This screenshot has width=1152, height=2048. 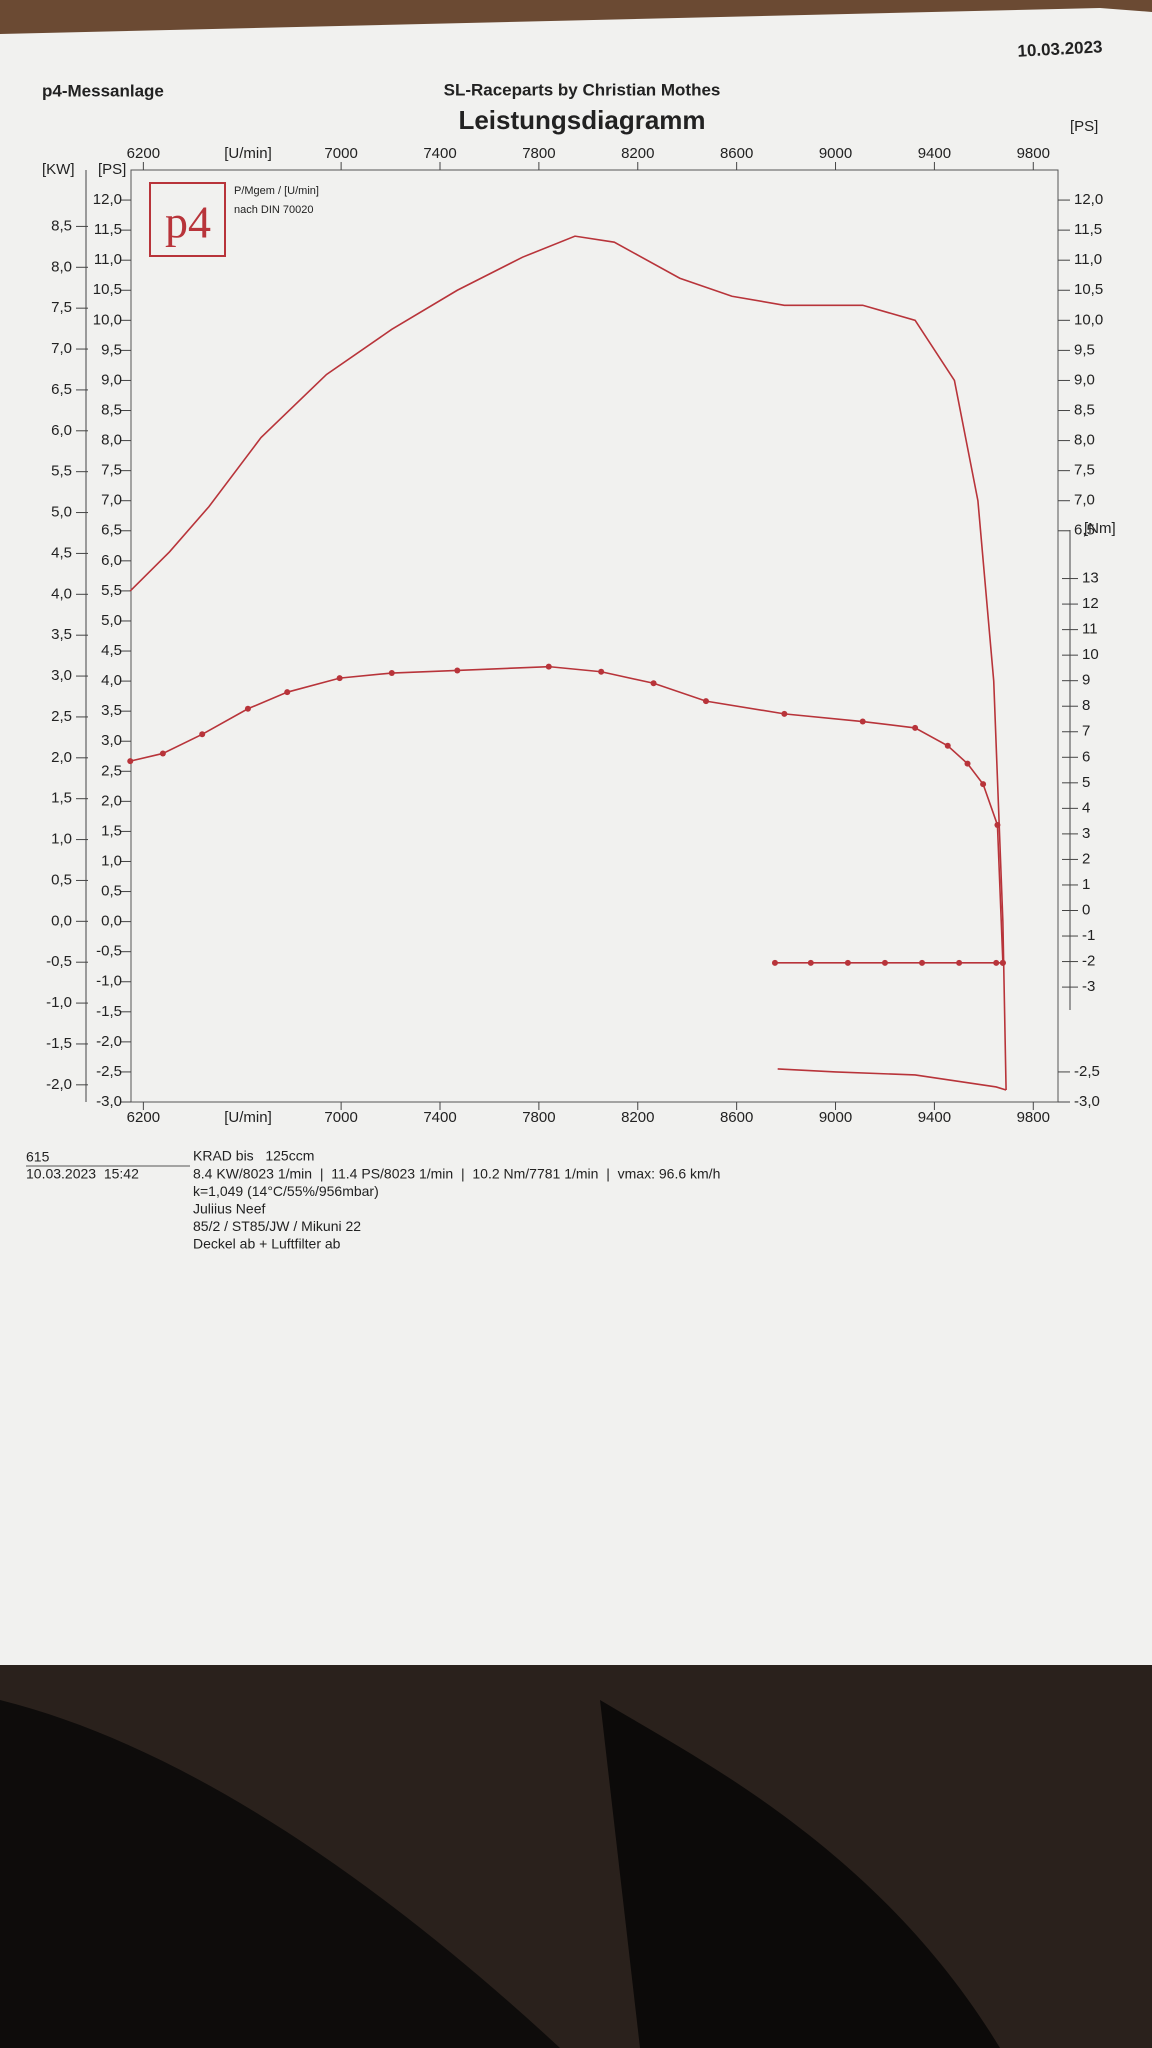 What do you see at coordinates (111, 349) in the screenshot?
I see `y-tick-label: 9,5` at bounding box center [111, 349].